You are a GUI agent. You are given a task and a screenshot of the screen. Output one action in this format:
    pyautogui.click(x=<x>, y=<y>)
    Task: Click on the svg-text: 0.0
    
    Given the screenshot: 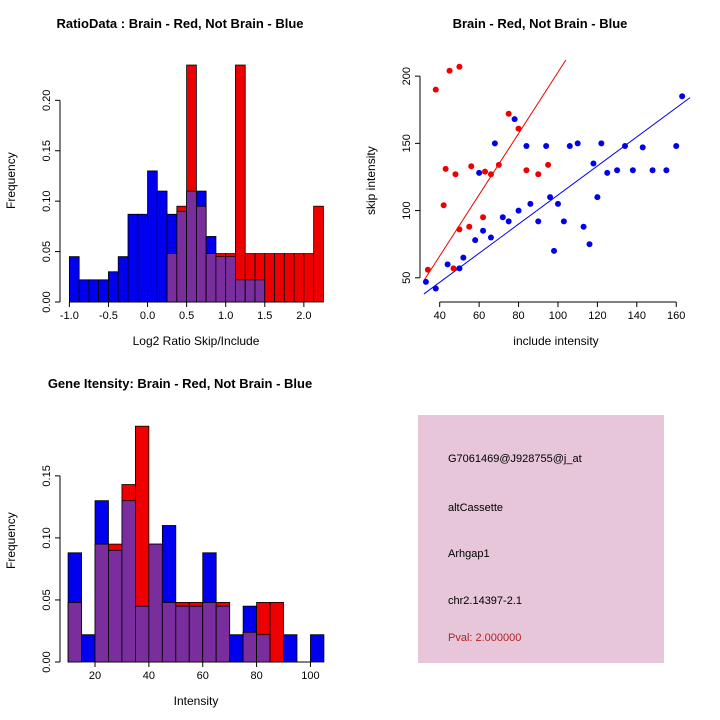 What is the action you would take?
    pyautogui.click(x=147, y=316)
    